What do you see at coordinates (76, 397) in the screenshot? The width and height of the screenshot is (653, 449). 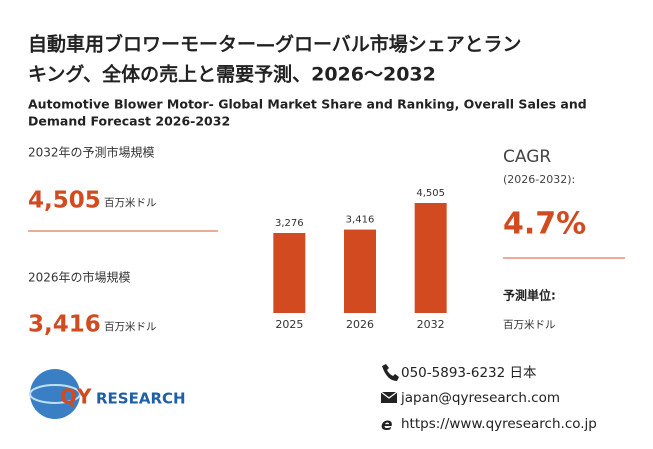 I see `logo-text: QY` at bounding box center [76, 397].